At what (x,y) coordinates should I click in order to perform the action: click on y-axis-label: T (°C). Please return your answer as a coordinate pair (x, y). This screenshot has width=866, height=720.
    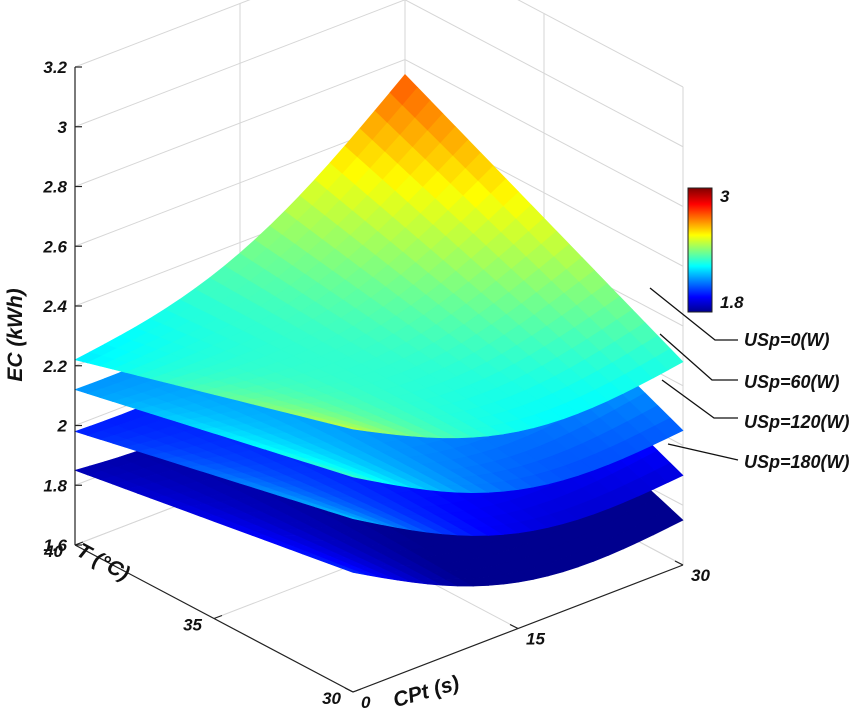
    Looking at the image, I should click on (103, 562).